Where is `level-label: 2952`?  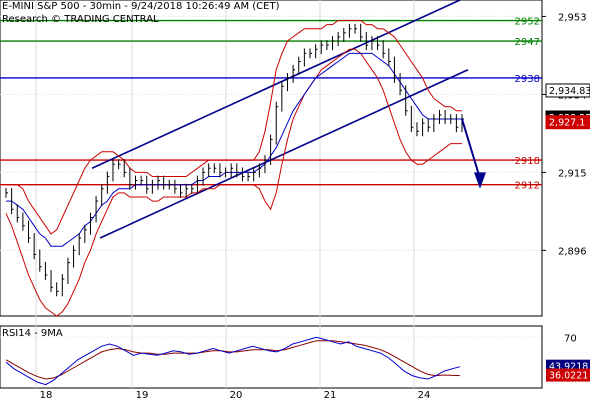
level-label: 2952 is located at coordinates (527, 22).